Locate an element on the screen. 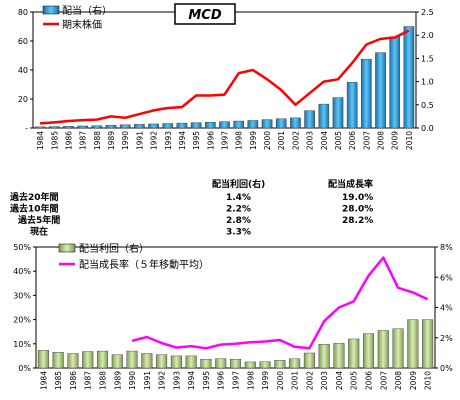  bottom-x-tick-label: 1984 is located at coordinates (43, 380).